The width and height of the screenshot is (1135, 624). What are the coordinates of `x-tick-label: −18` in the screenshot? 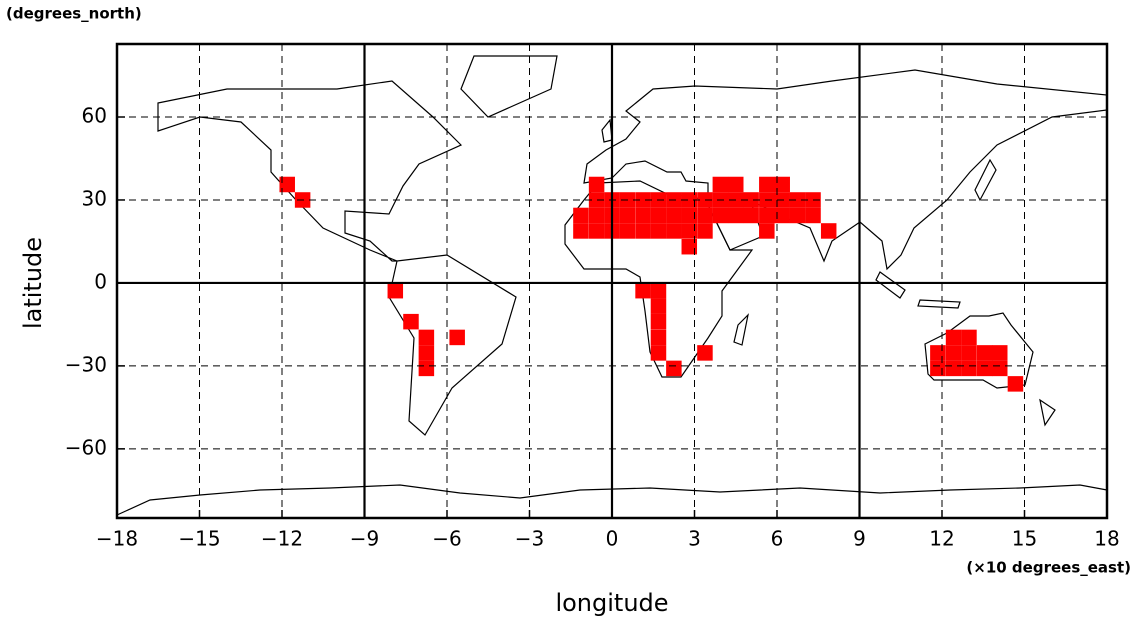 It's located at (117, 539).